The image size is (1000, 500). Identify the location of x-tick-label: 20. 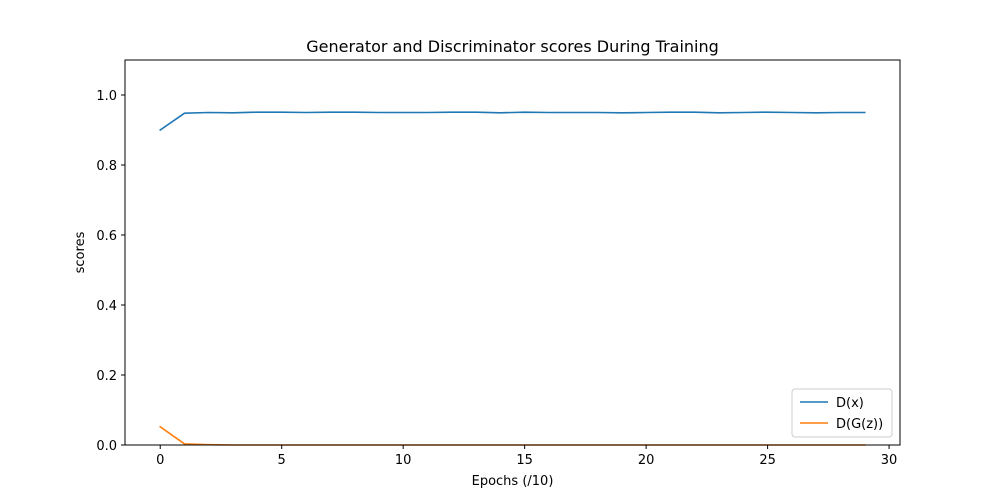
(646, 460).